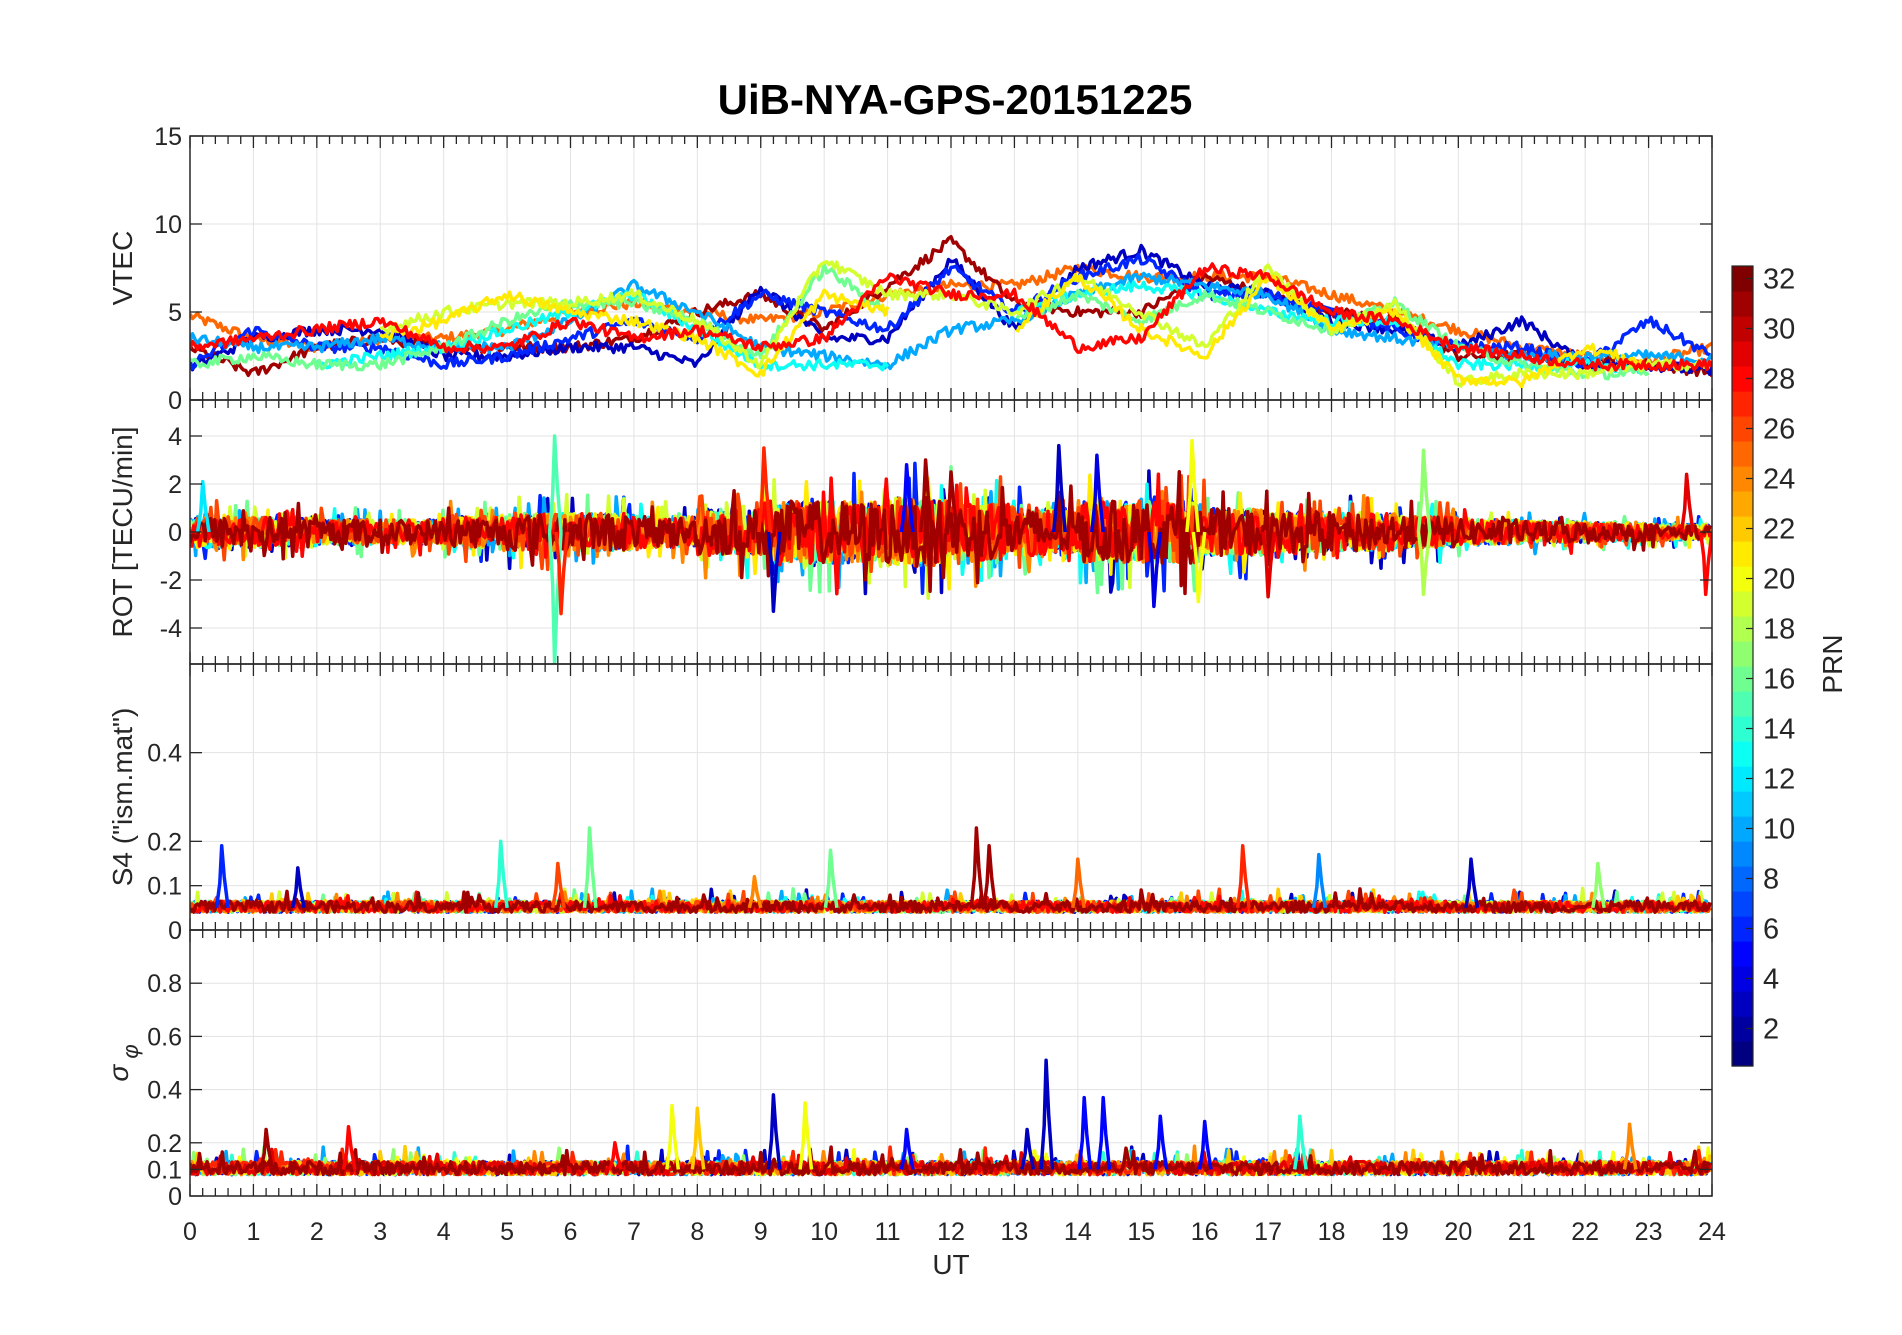  I want to click on x-tick-label: 4, so click(444, 1232).